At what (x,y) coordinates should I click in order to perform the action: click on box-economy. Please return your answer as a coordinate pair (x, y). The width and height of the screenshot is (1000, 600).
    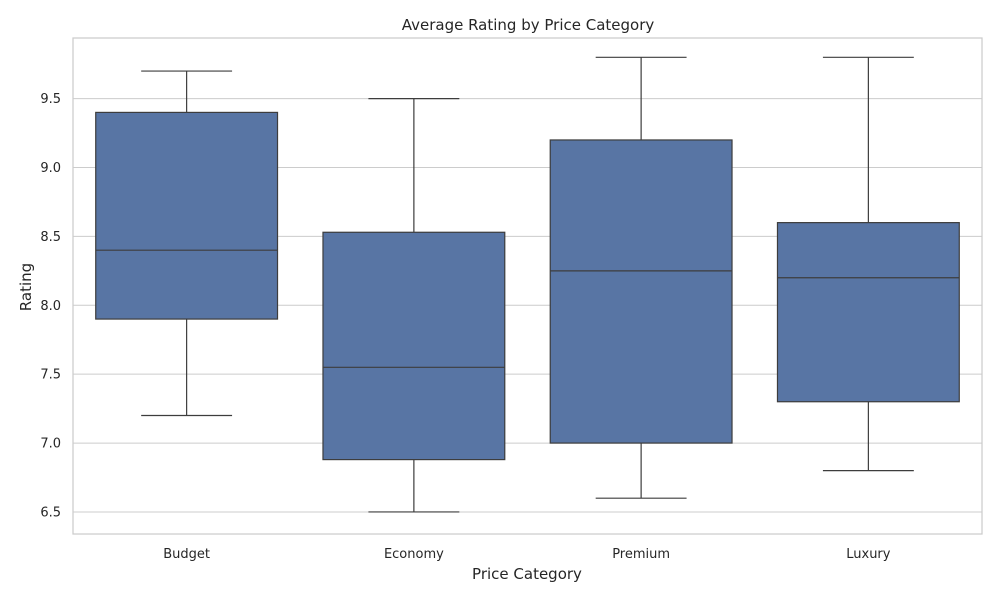
    Looking at the image, I should click on (414, 305).